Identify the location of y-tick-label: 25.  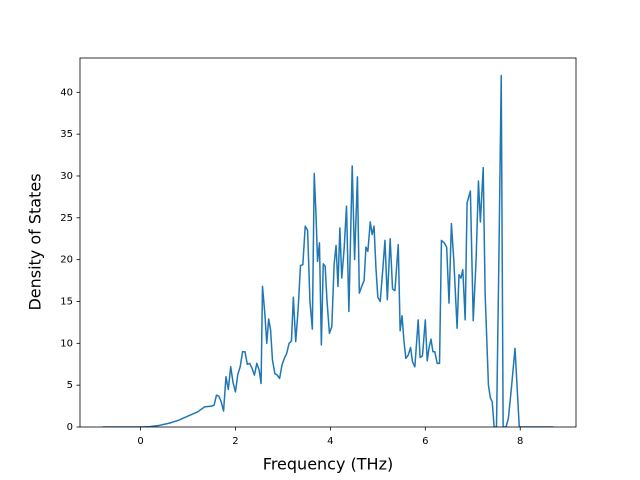
(66, 218).